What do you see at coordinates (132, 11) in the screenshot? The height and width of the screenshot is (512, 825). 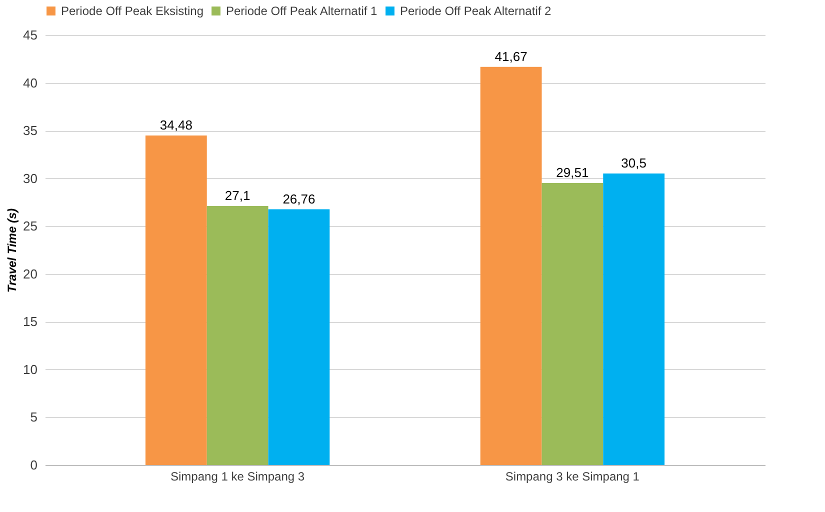 I see `legend-label: Periode Off Peak Eksisting` at bounding box center [132, 11].